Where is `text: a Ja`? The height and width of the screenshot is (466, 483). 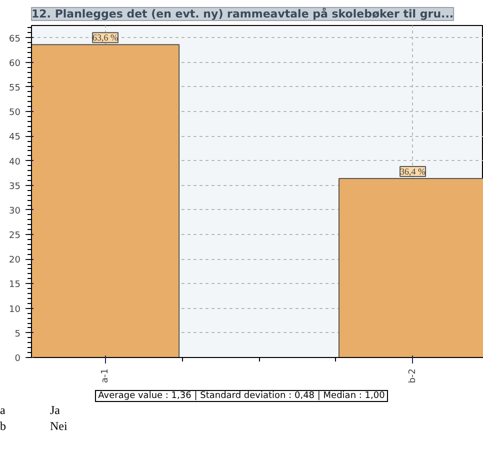
text: a Ja is located at coordinates (30, 410).